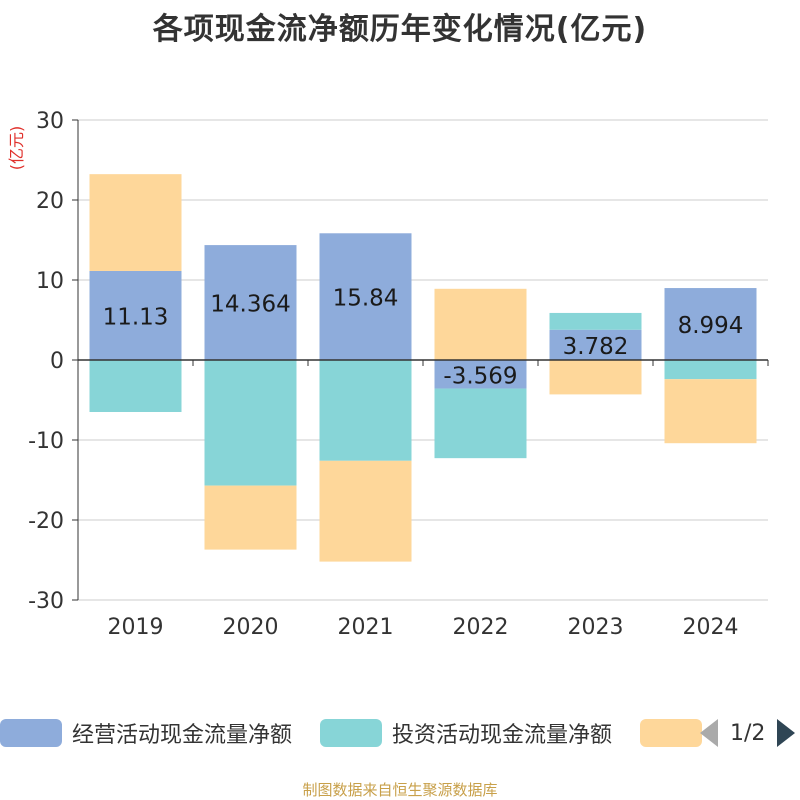 This screenshot has width=800, height=800. What do you see at coordinates (50, 121) in the screenshot?
I see `y-tick-label: 30` at bounding box center [50, 121].